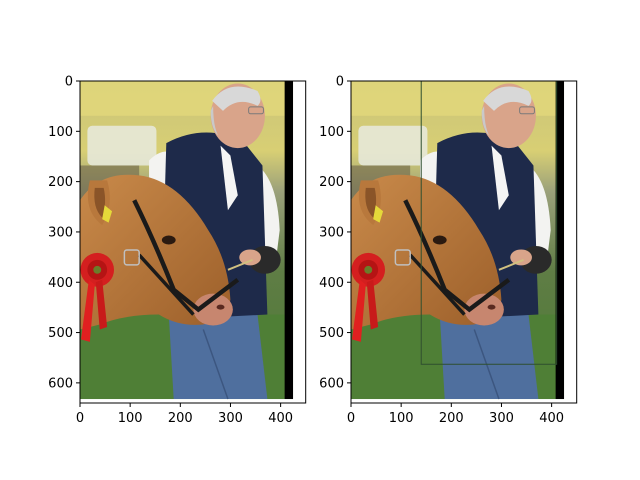 This screenshot has width=640, height=480. What do you see at coordinates (60, 383) in the screenshot?
I see `left-y-tick-label: 600` at bounding box center [60, 383].